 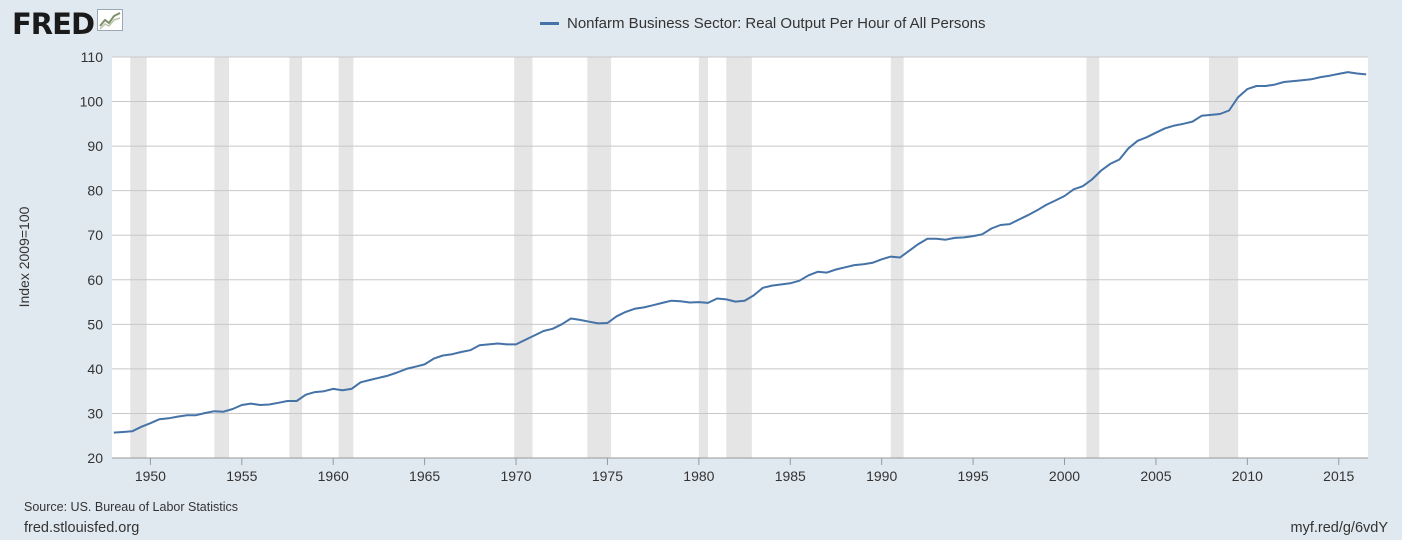 I want to click on x-tick-label: 1955, so click(x=241, y=476).